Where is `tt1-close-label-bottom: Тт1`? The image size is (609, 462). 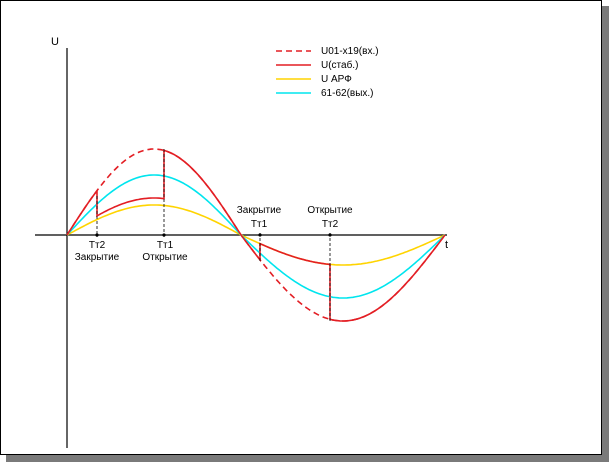
tt1-close-label-bottom: Тт1 is located at coordinates (259, 224).